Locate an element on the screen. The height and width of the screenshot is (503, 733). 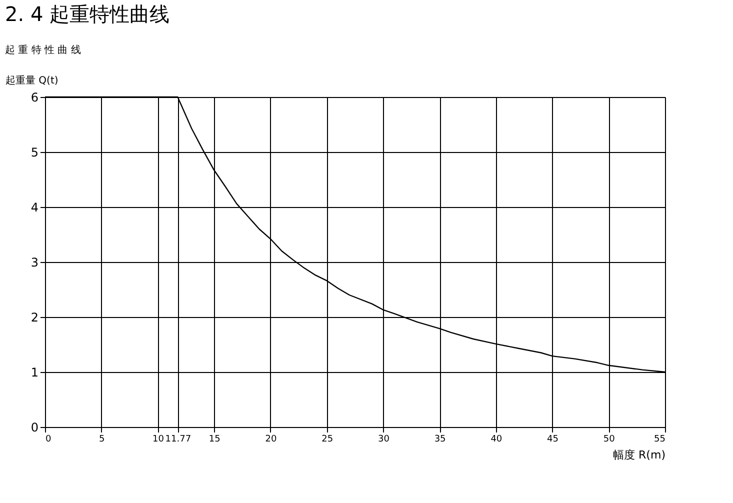
chart-title: 2. 4 起重特性曲线 is located at coordinates (87, 14).